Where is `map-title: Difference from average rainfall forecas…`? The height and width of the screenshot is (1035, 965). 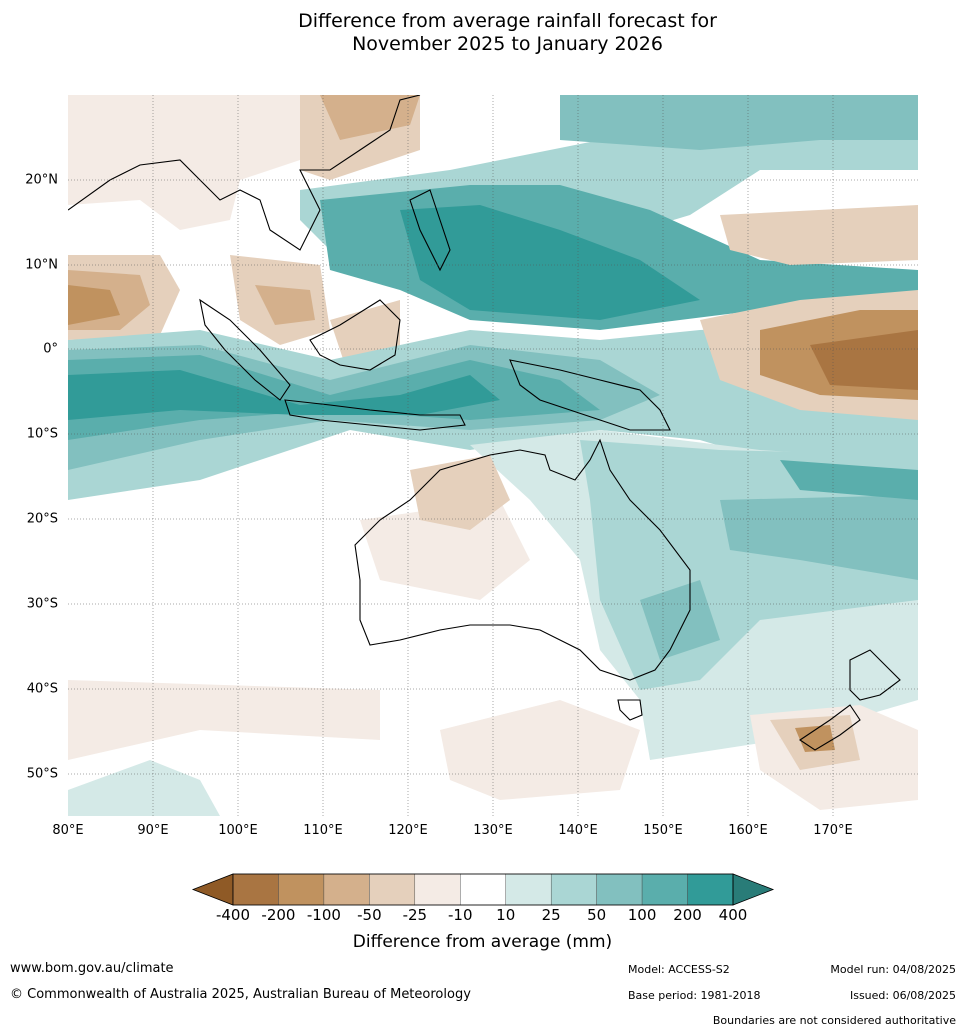
map-title: Difference from average rainfall forecas… is located at coordinates (482, 33).